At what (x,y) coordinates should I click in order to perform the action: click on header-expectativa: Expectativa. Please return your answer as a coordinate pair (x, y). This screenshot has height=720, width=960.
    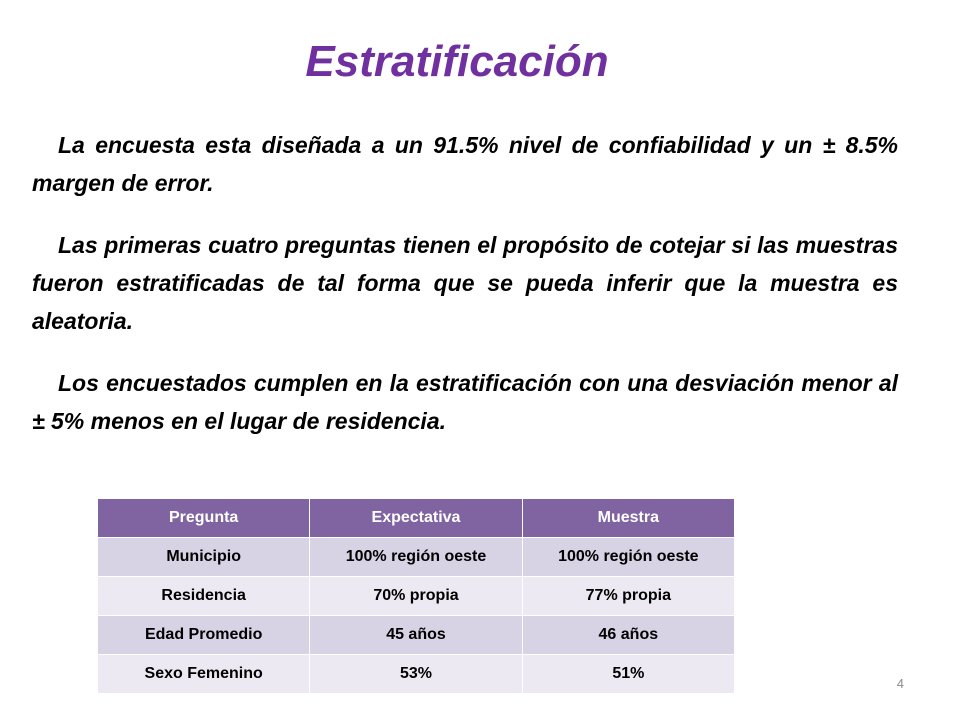
    Looking at the image, I should click on (416, 518).